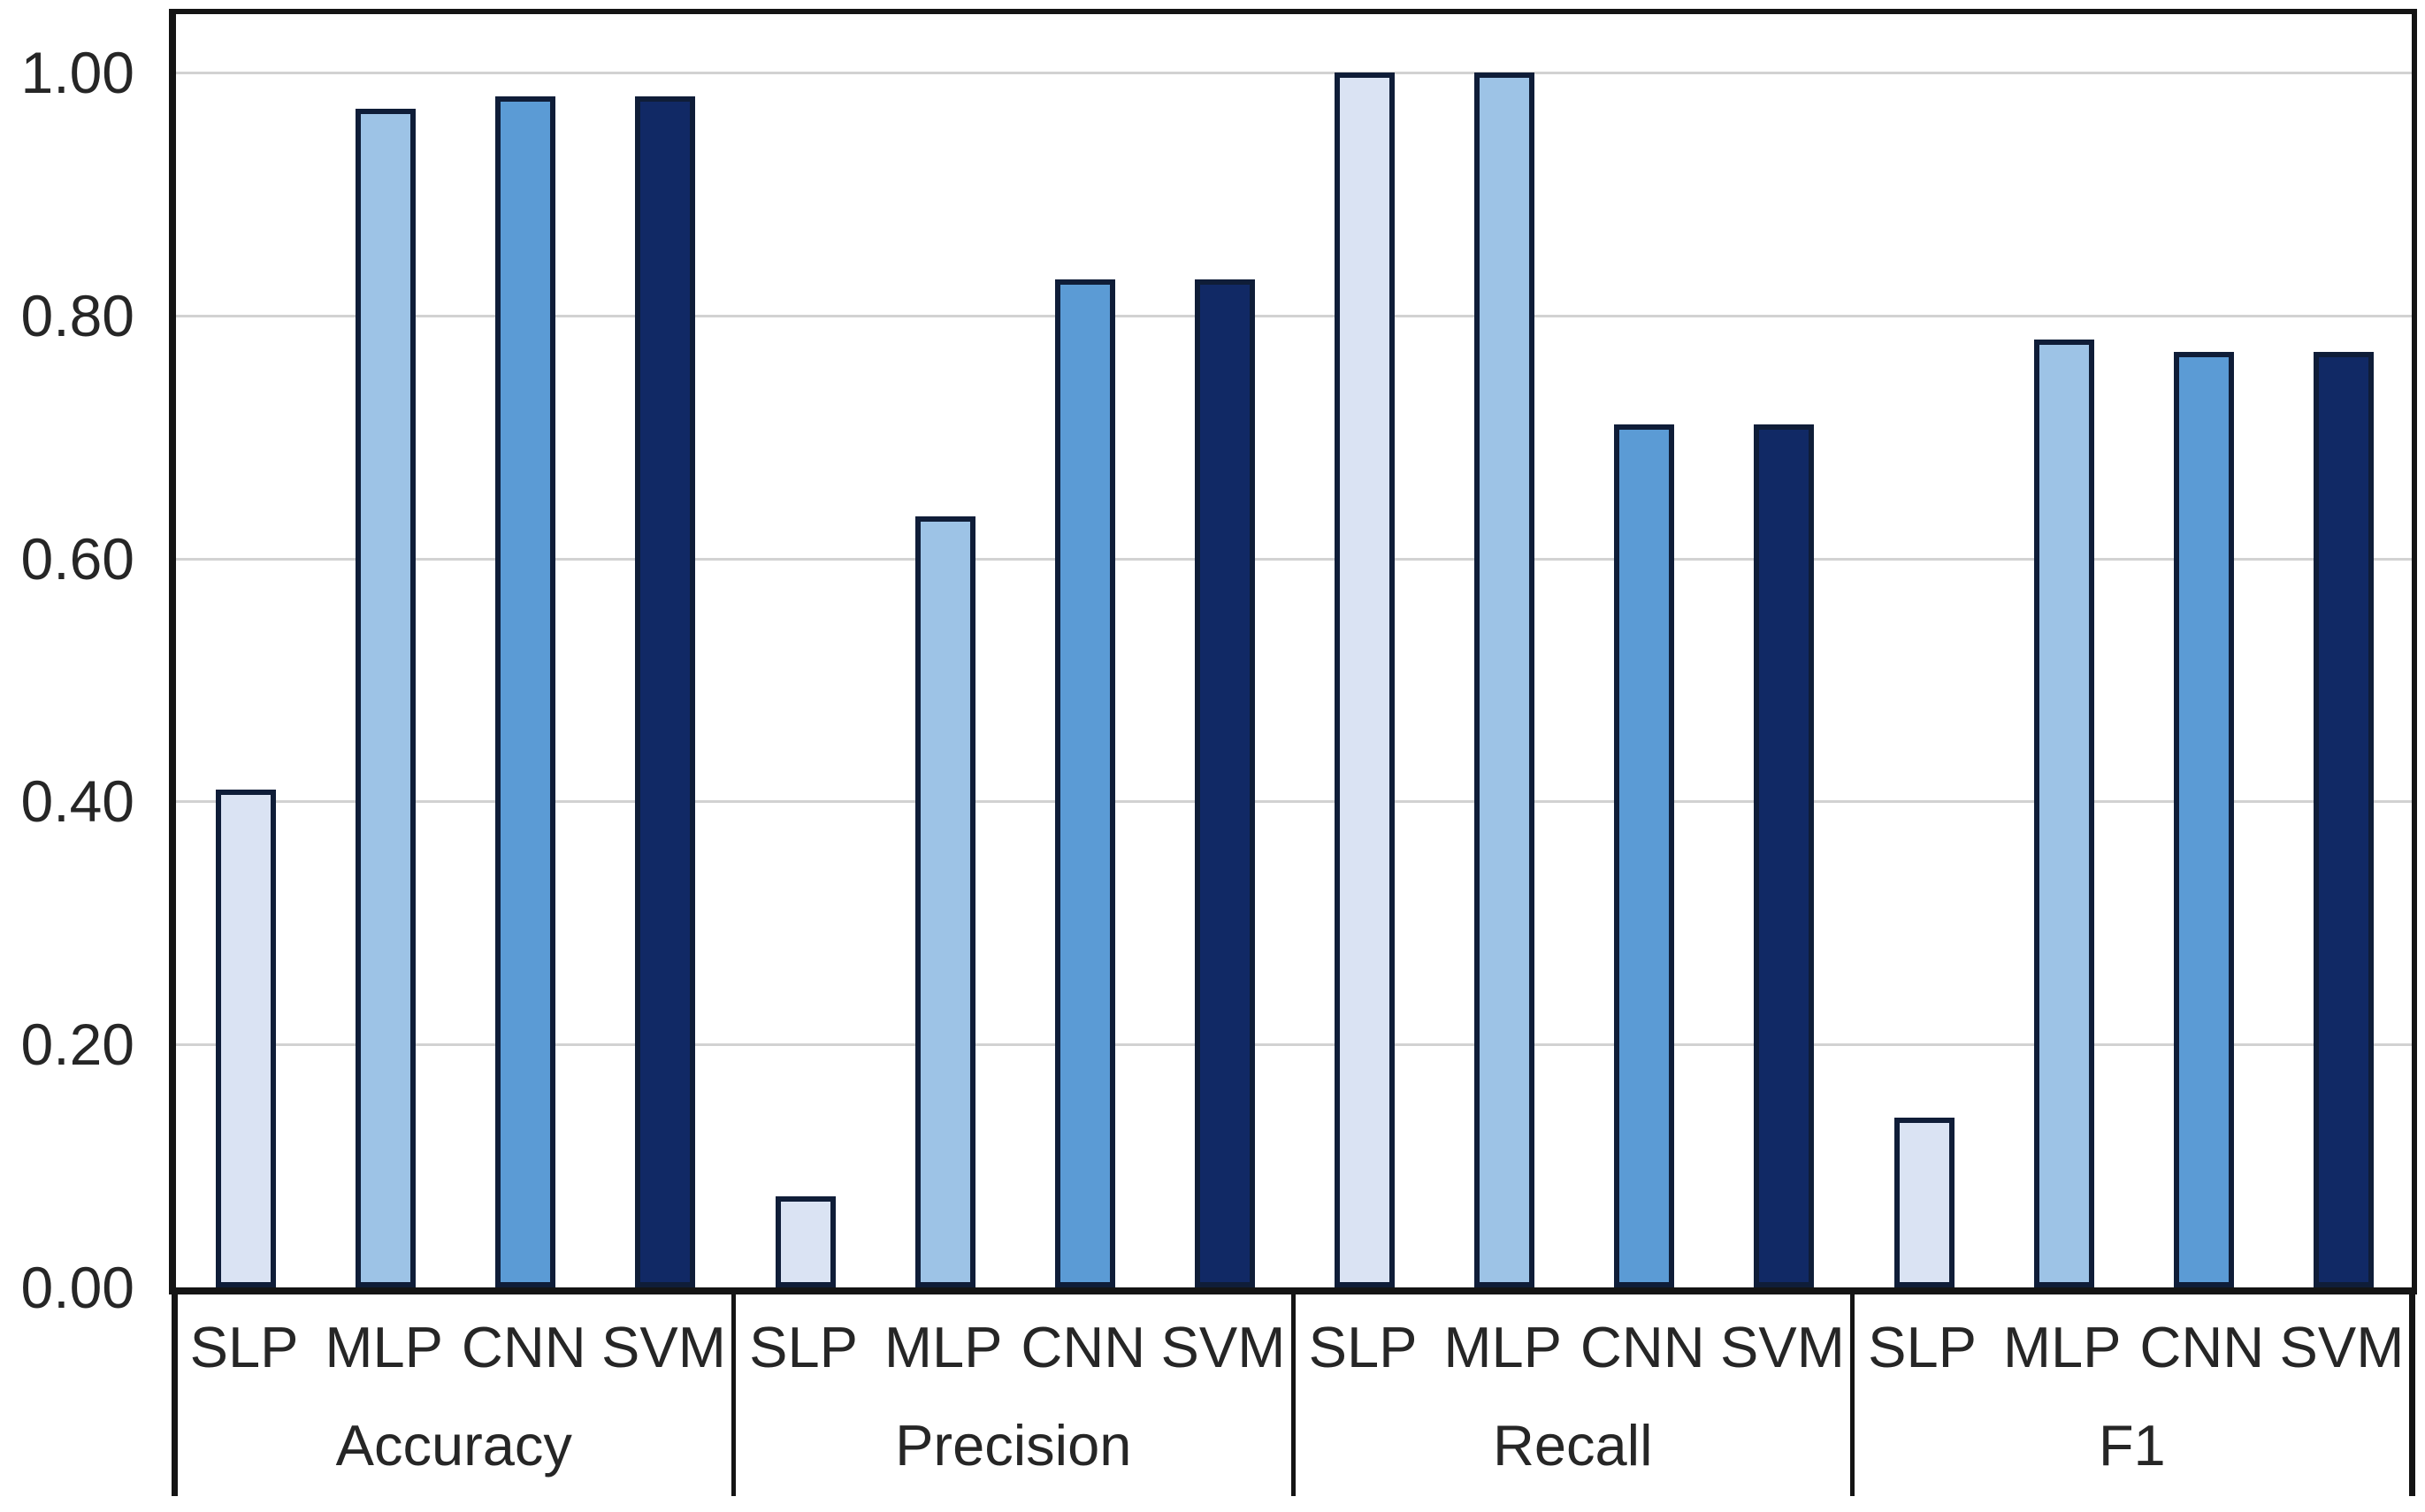 Image resolution: width=2425 pixels, height=1512 pixels. Describe the element at coordinates (944, 901) in the screenshot. I see `bar-precision-mlp` at that location.